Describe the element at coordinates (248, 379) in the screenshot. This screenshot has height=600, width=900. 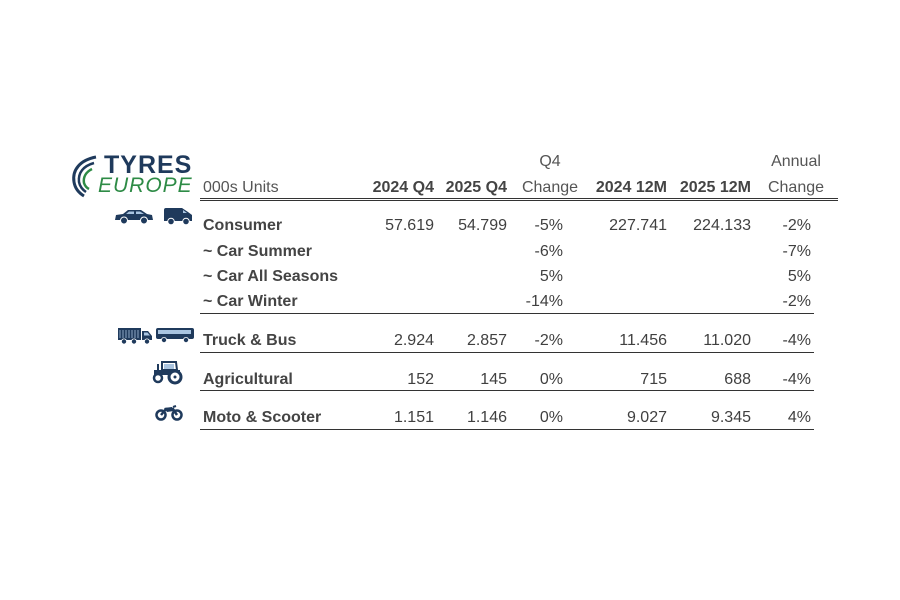
I see `row-label-agricultural: Agricultural` at that location.